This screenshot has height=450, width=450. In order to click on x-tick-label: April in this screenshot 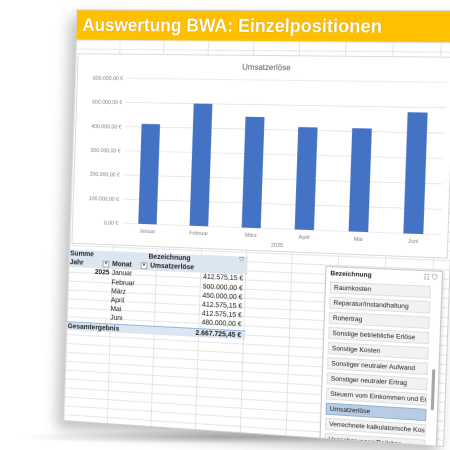, I will do `click(303, 238)`.